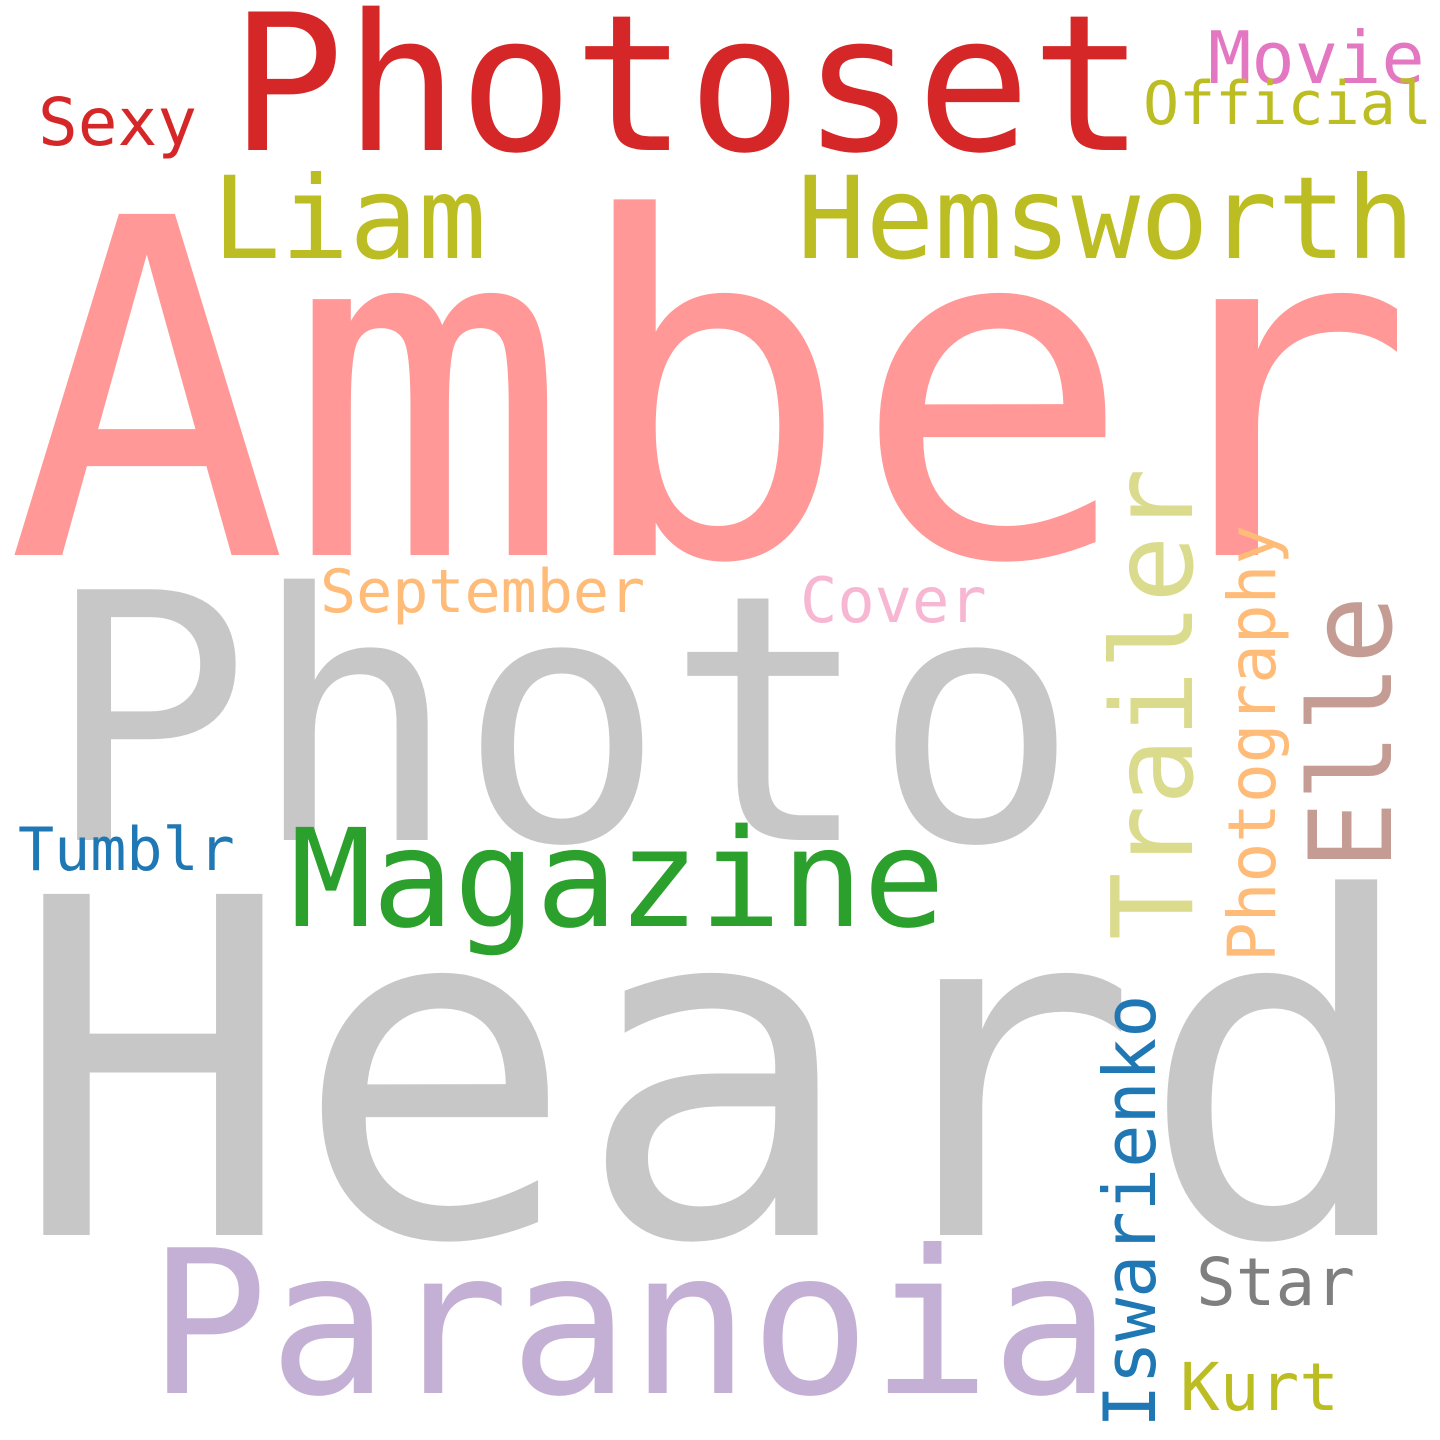 This screenshot has height=1440, width=1440. What do you see at coordinates (483, 592) in the screenshot?
I see `word-september: September` at bounding box center [483, 592].